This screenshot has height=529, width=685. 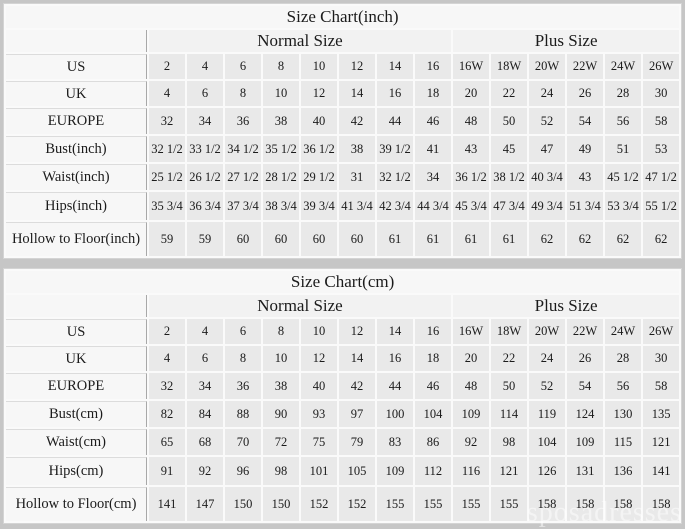 What do you see at coordinates (357, 206) in the screenshot?
I see `size-value-cell: 41 3/4` at bounding box center [357, 206].